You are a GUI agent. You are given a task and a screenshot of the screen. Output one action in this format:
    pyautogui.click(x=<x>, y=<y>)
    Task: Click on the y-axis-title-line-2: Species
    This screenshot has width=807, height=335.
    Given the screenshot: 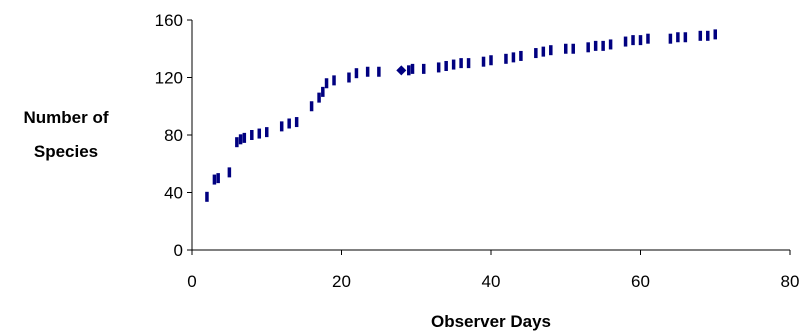 What is the action you would take?
    pyautogui.click(x=66, y=151)
    